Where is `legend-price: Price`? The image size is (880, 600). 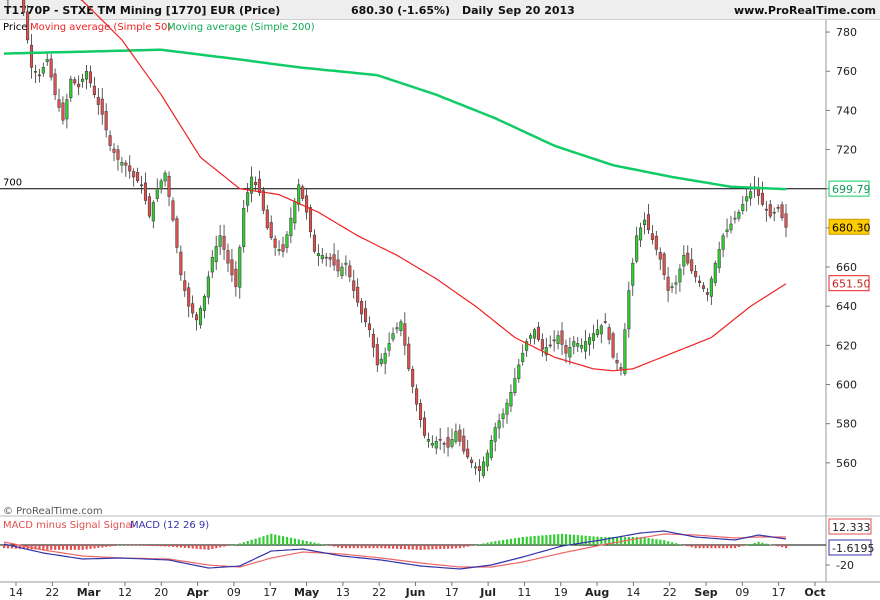 legend-price: Price is located at coordinates (15, 27).